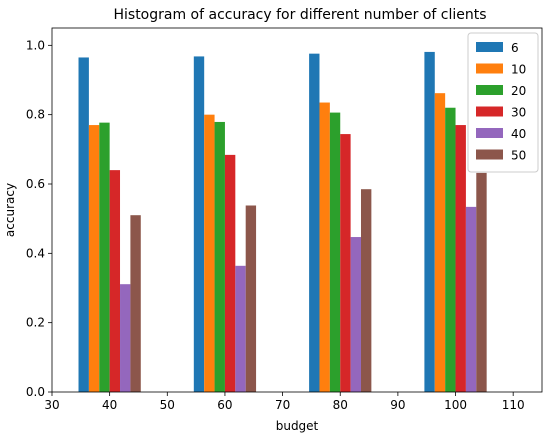 The width and height of the screenshot is (550, 439). What do you see at coordinates (518, 156) in the screenshot?
I see `legend-label-50: 50` at bounding box center [518, 156].